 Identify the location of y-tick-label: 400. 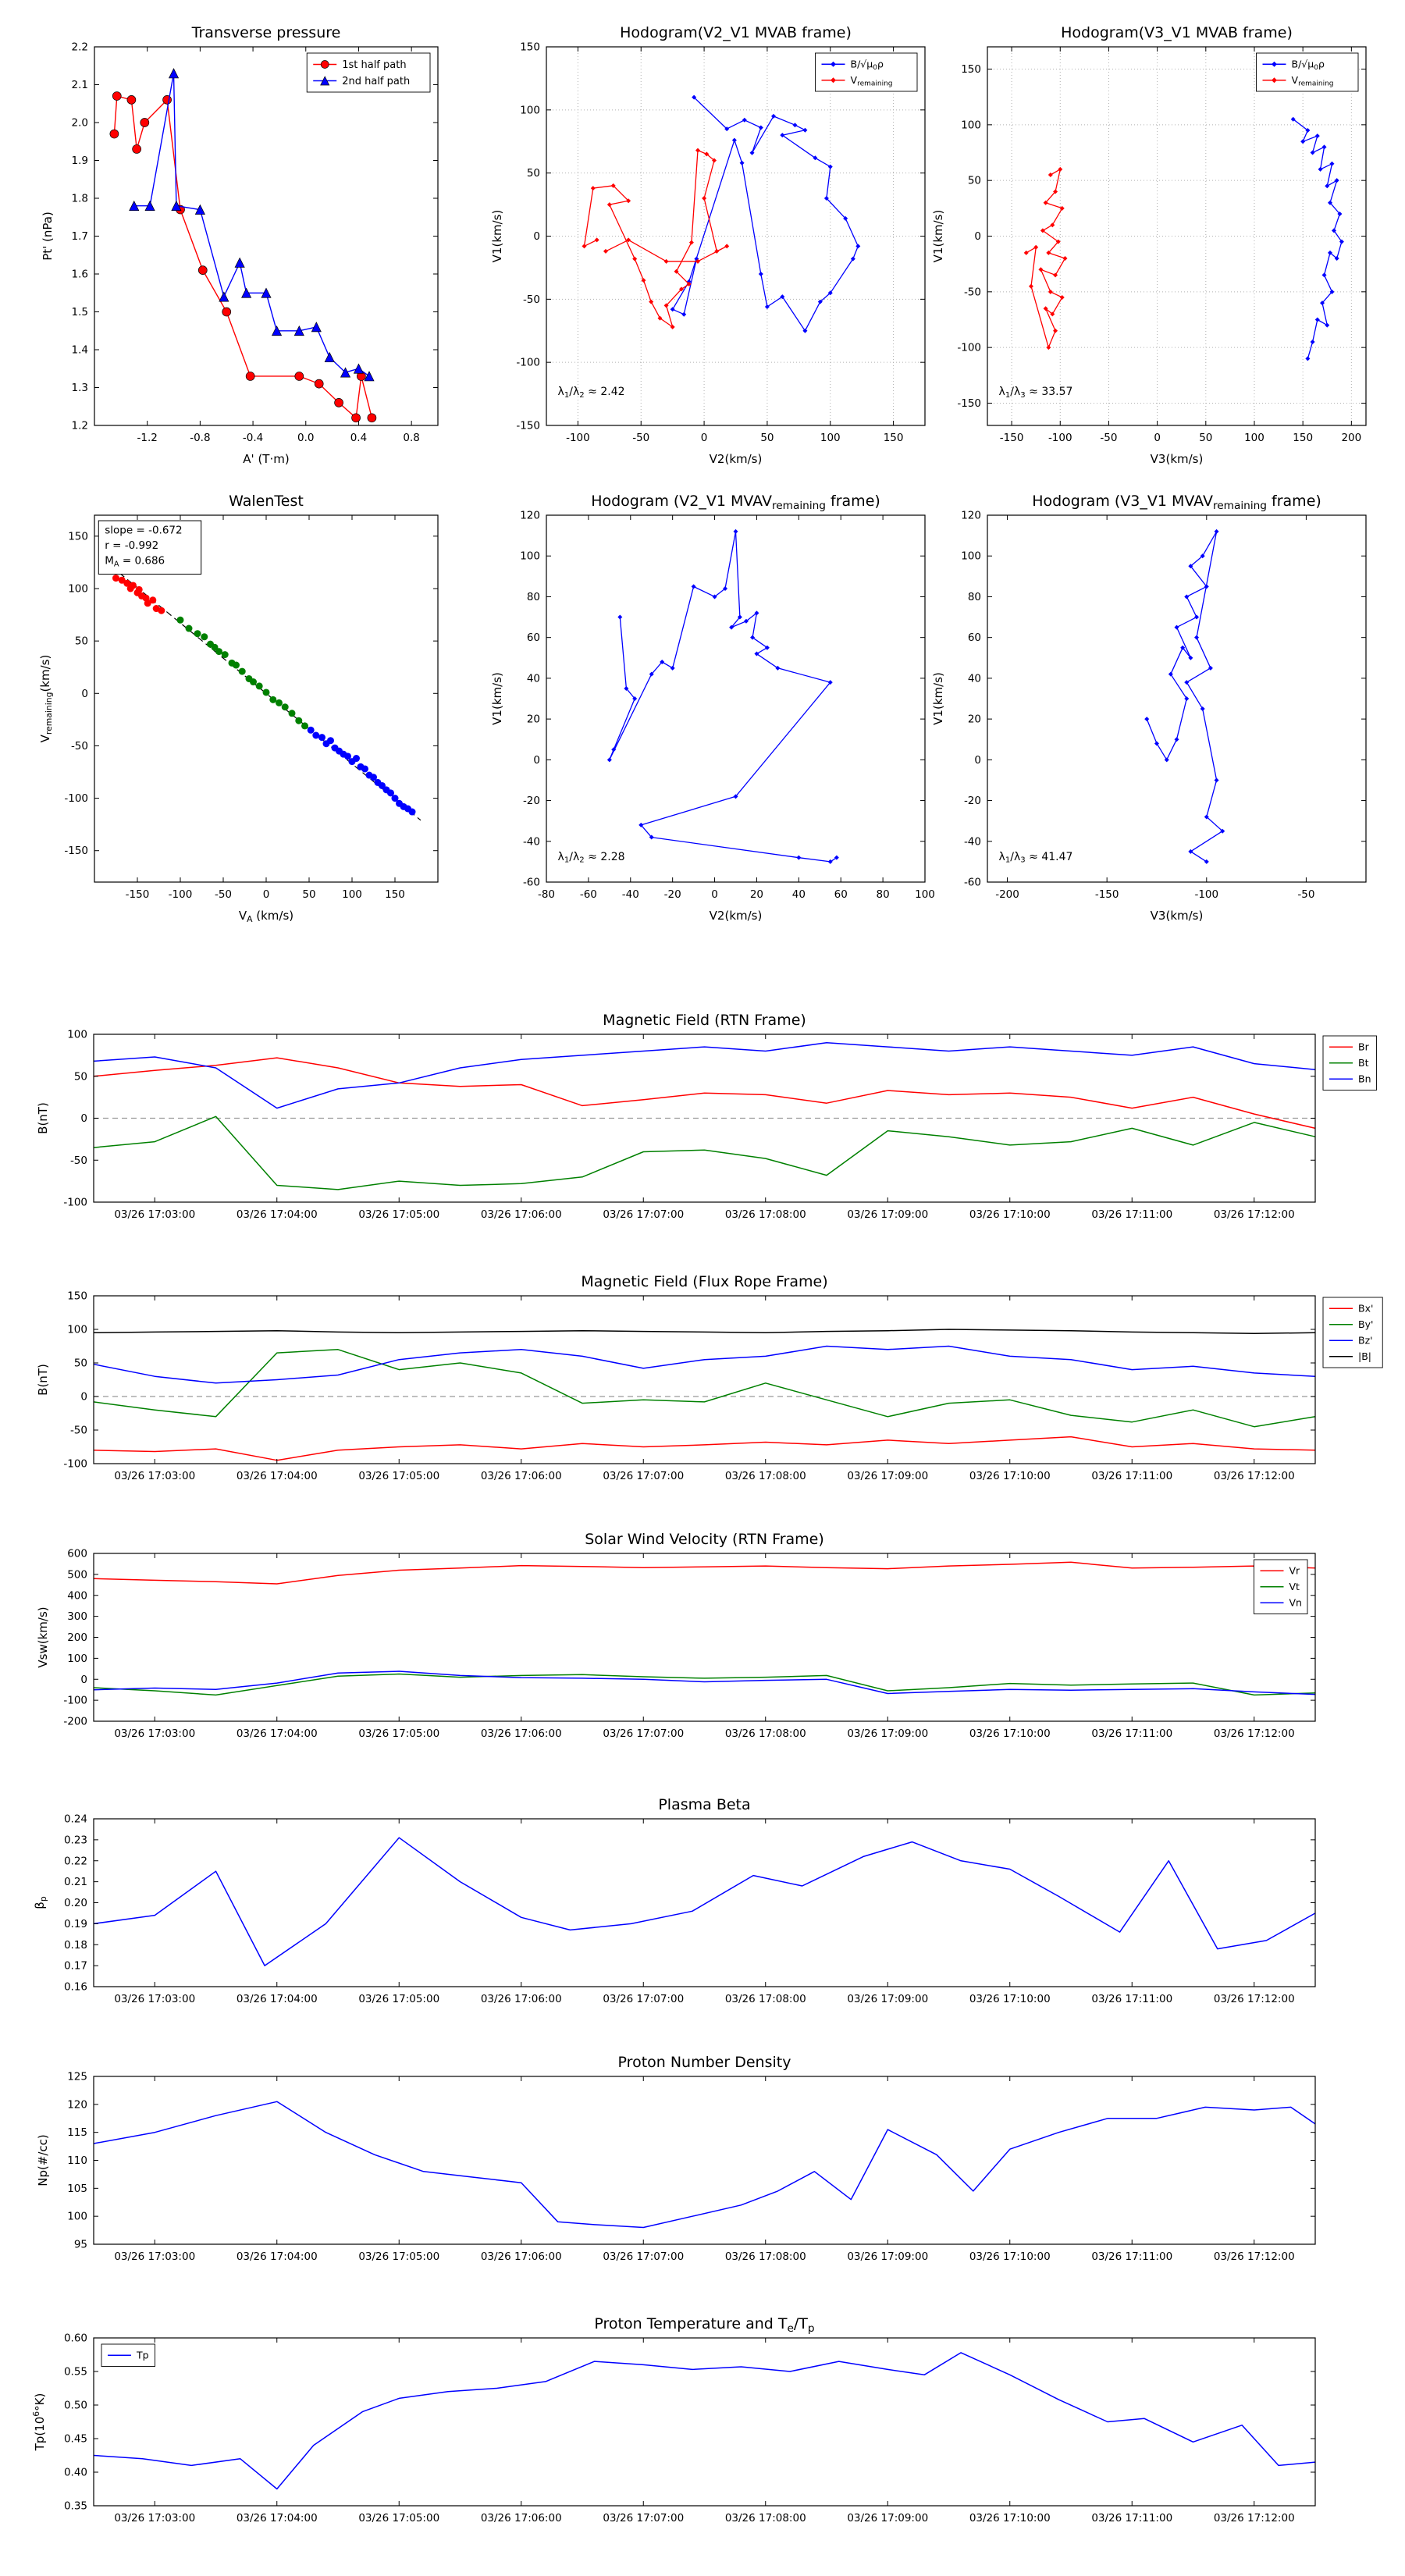
(77, 1595).